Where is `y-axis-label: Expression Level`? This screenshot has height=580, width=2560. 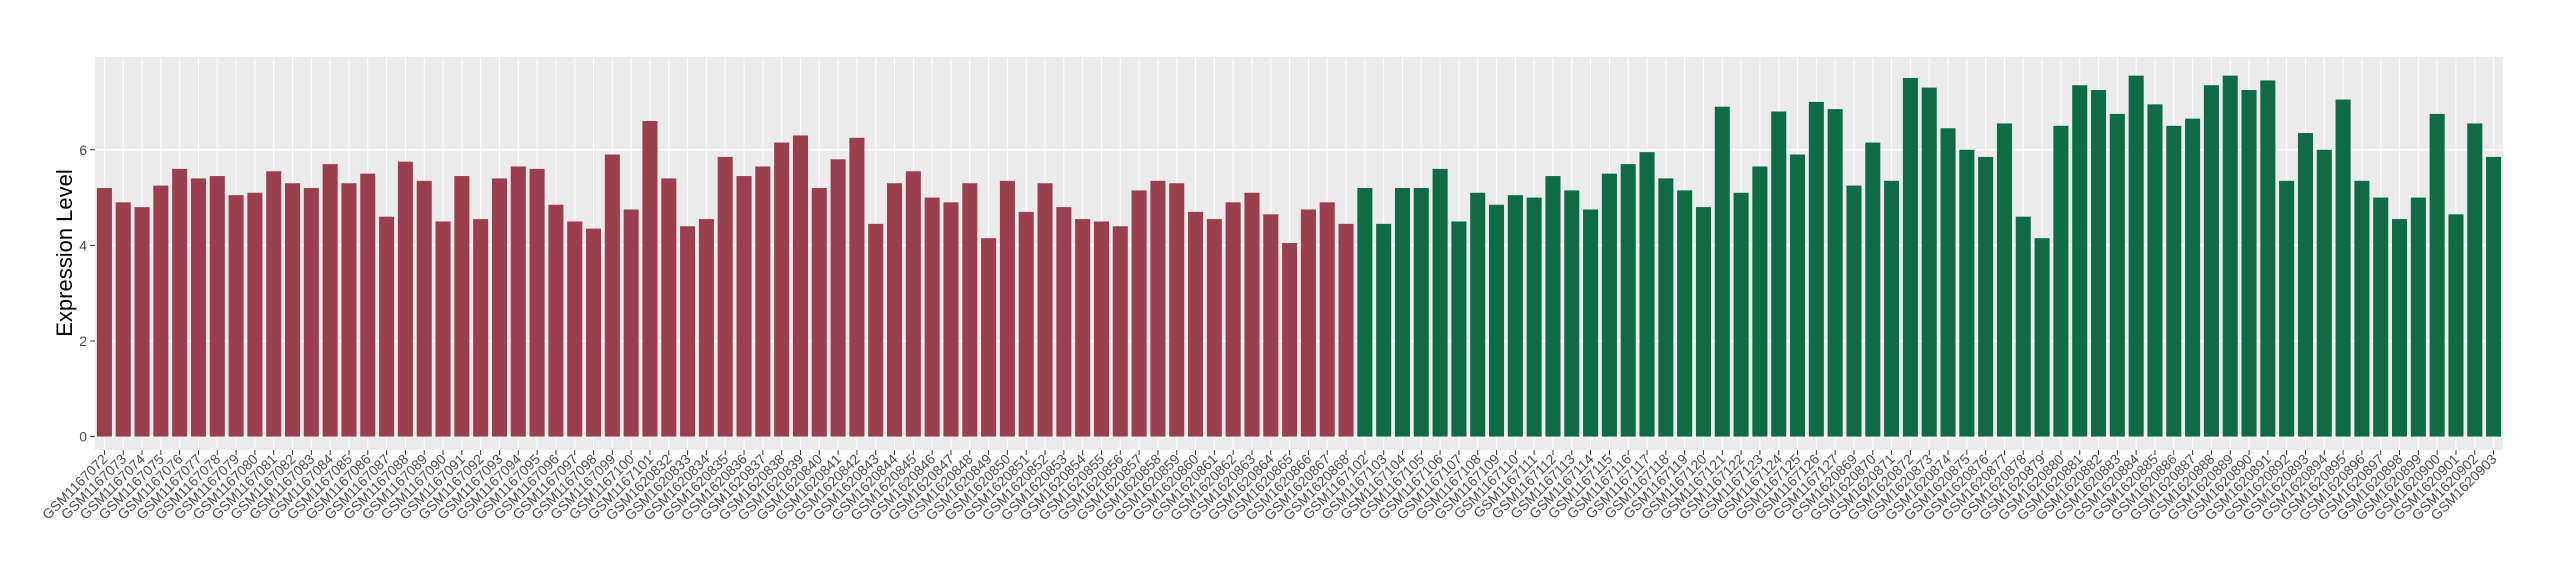
y-axis-label: Expression Level is located at coordinates (64, 253).